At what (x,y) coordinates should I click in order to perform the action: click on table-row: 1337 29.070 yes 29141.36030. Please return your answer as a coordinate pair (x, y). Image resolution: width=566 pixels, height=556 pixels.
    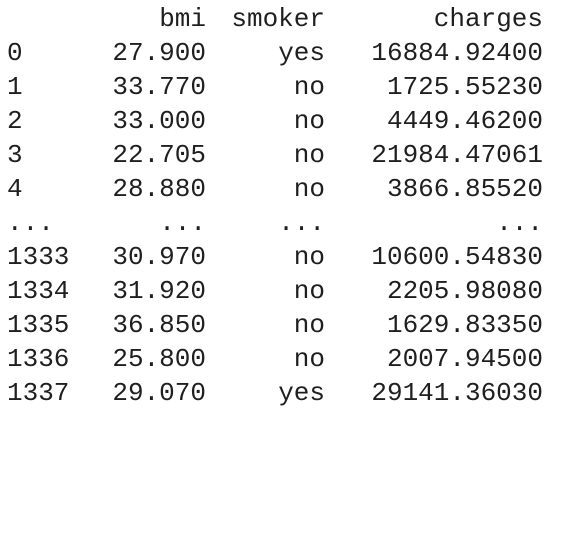
    Looking at the image, I should click on (283, 393).